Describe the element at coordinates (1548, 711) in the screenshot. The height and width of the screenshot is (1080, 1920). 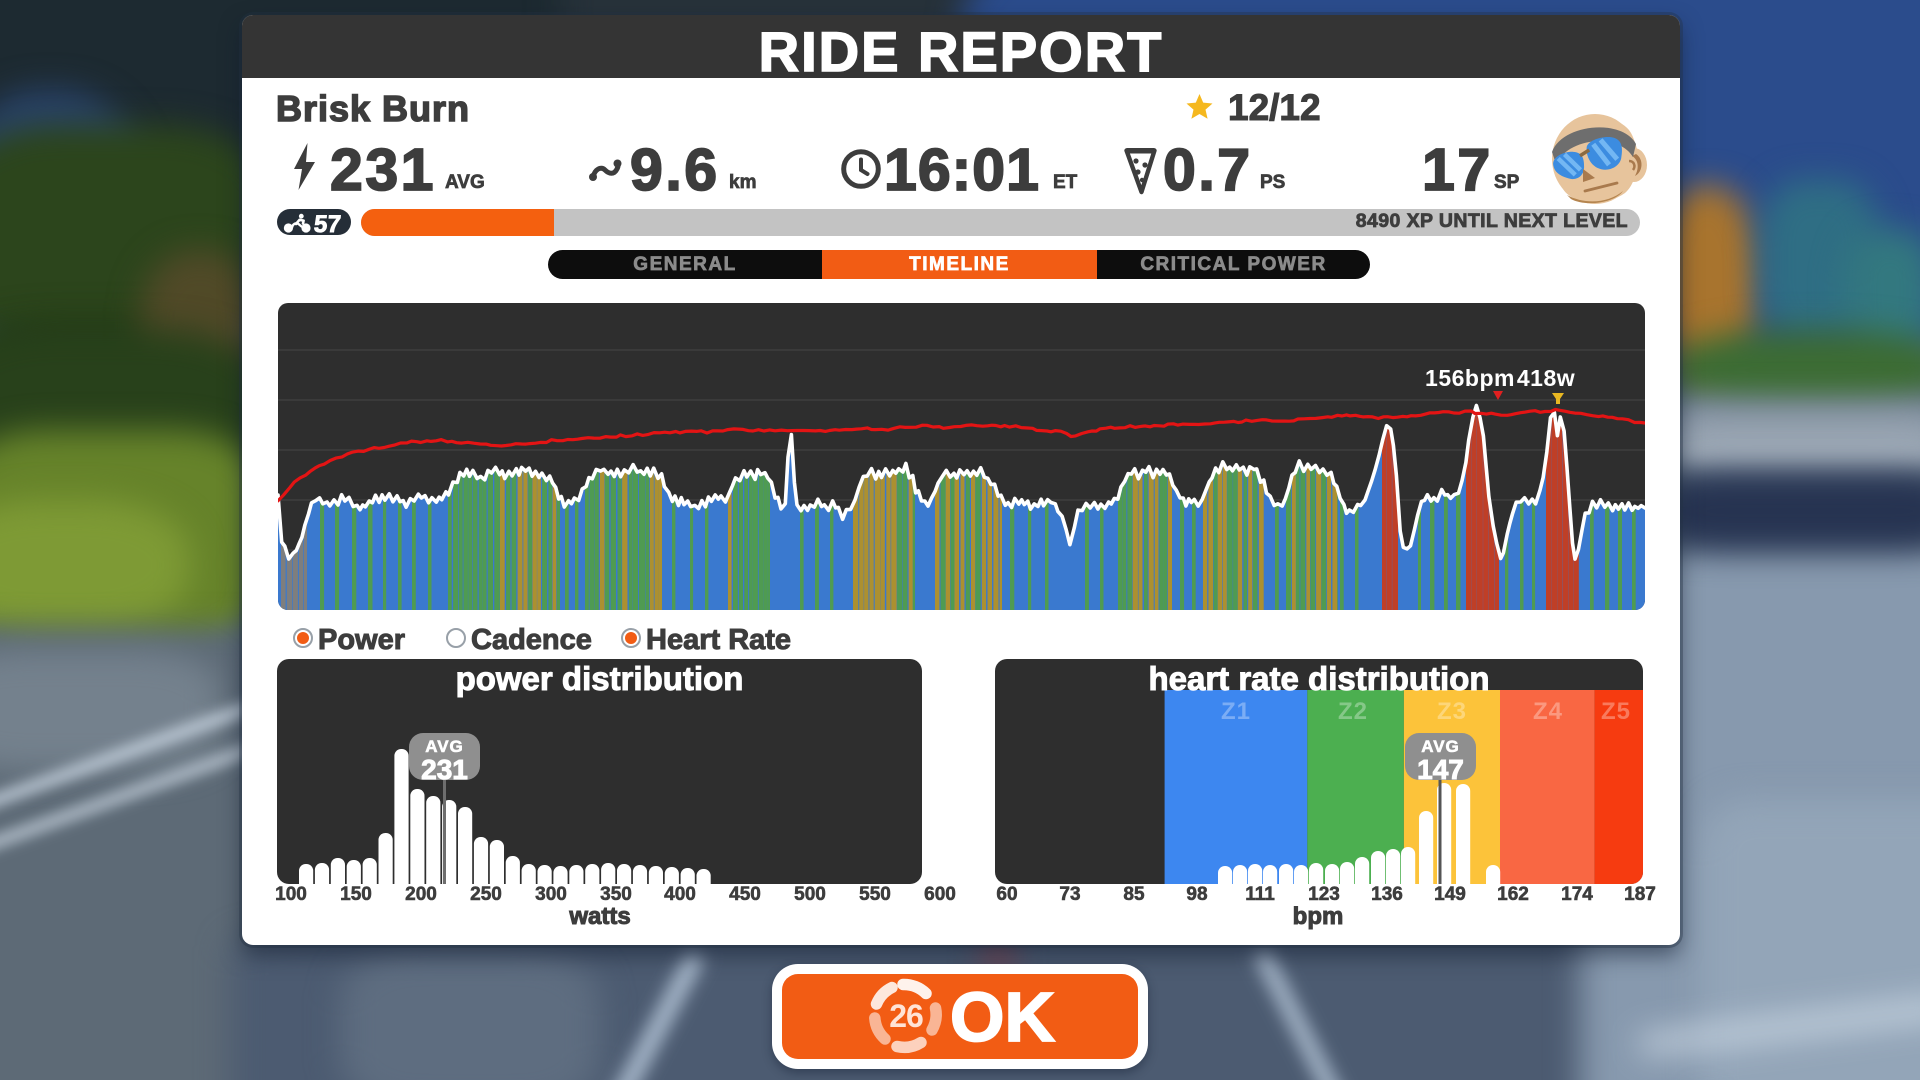
I see `svg-text: Z4` at that location.